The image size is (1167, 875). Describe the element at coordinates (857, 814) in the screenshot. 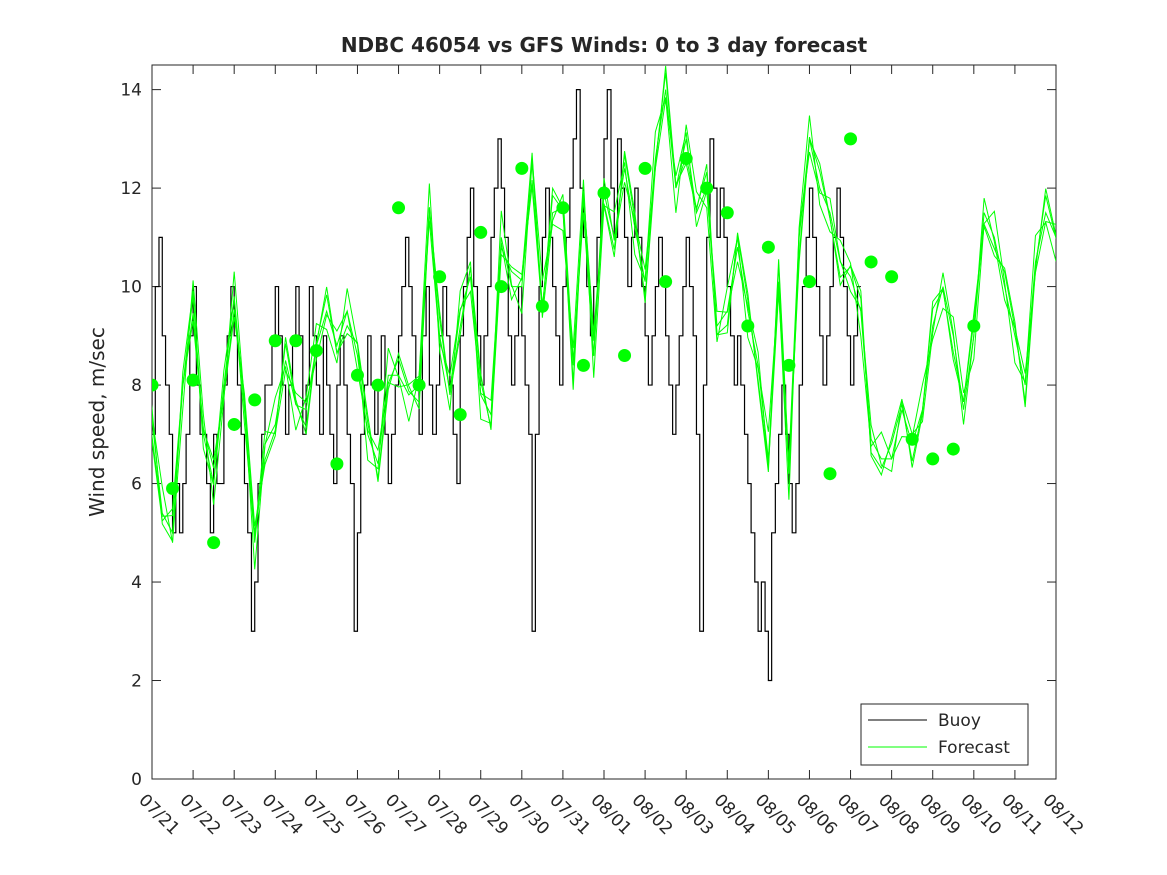

I see `x-tick-label: 08/07` at that location.